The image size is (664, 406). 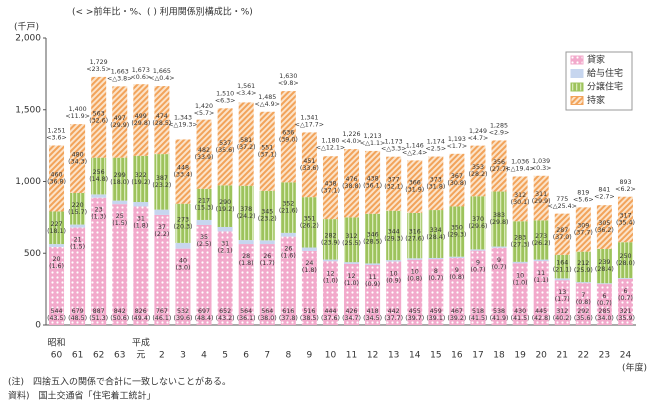 What do you see at coordinates (436, 142) in the screenshot?
I see `total-label: 1,174` at bounding box center [436, 142].